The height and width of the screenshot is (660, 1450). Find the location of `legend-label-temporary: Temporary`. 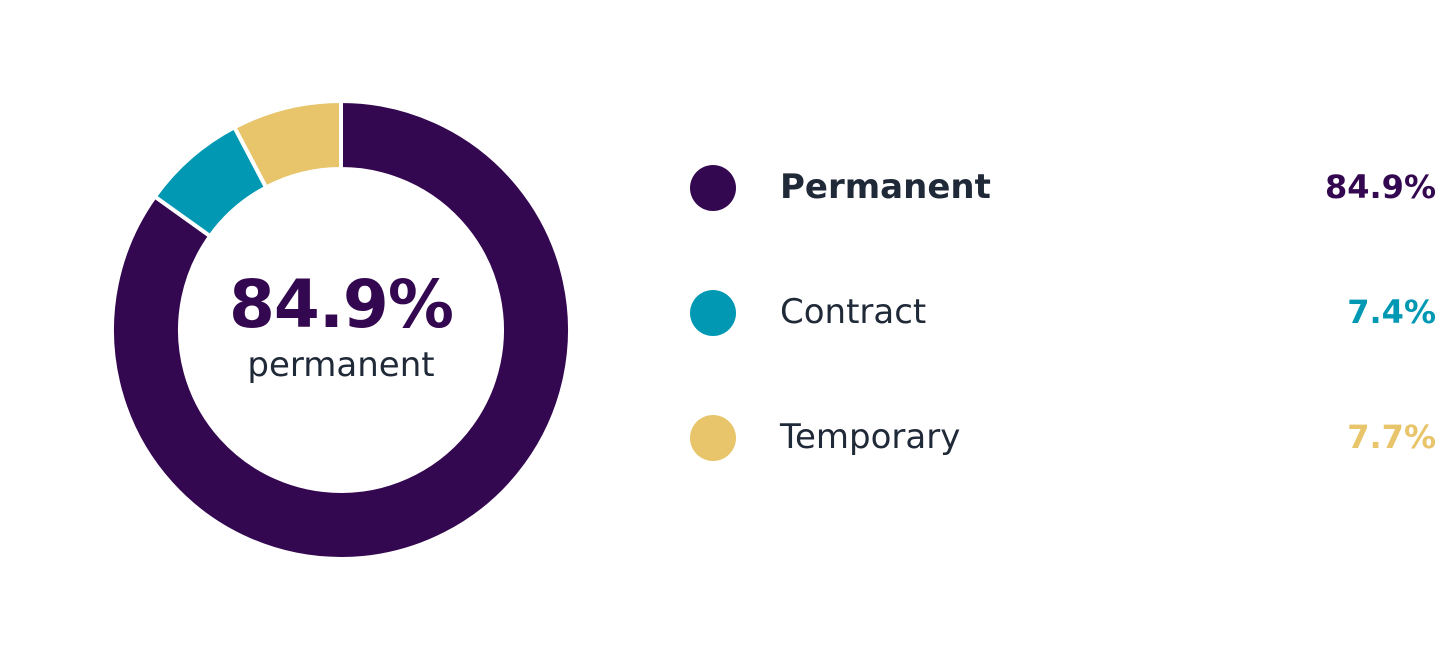

legend-label-temporary: Temporary is located at coordinates (870, 437).